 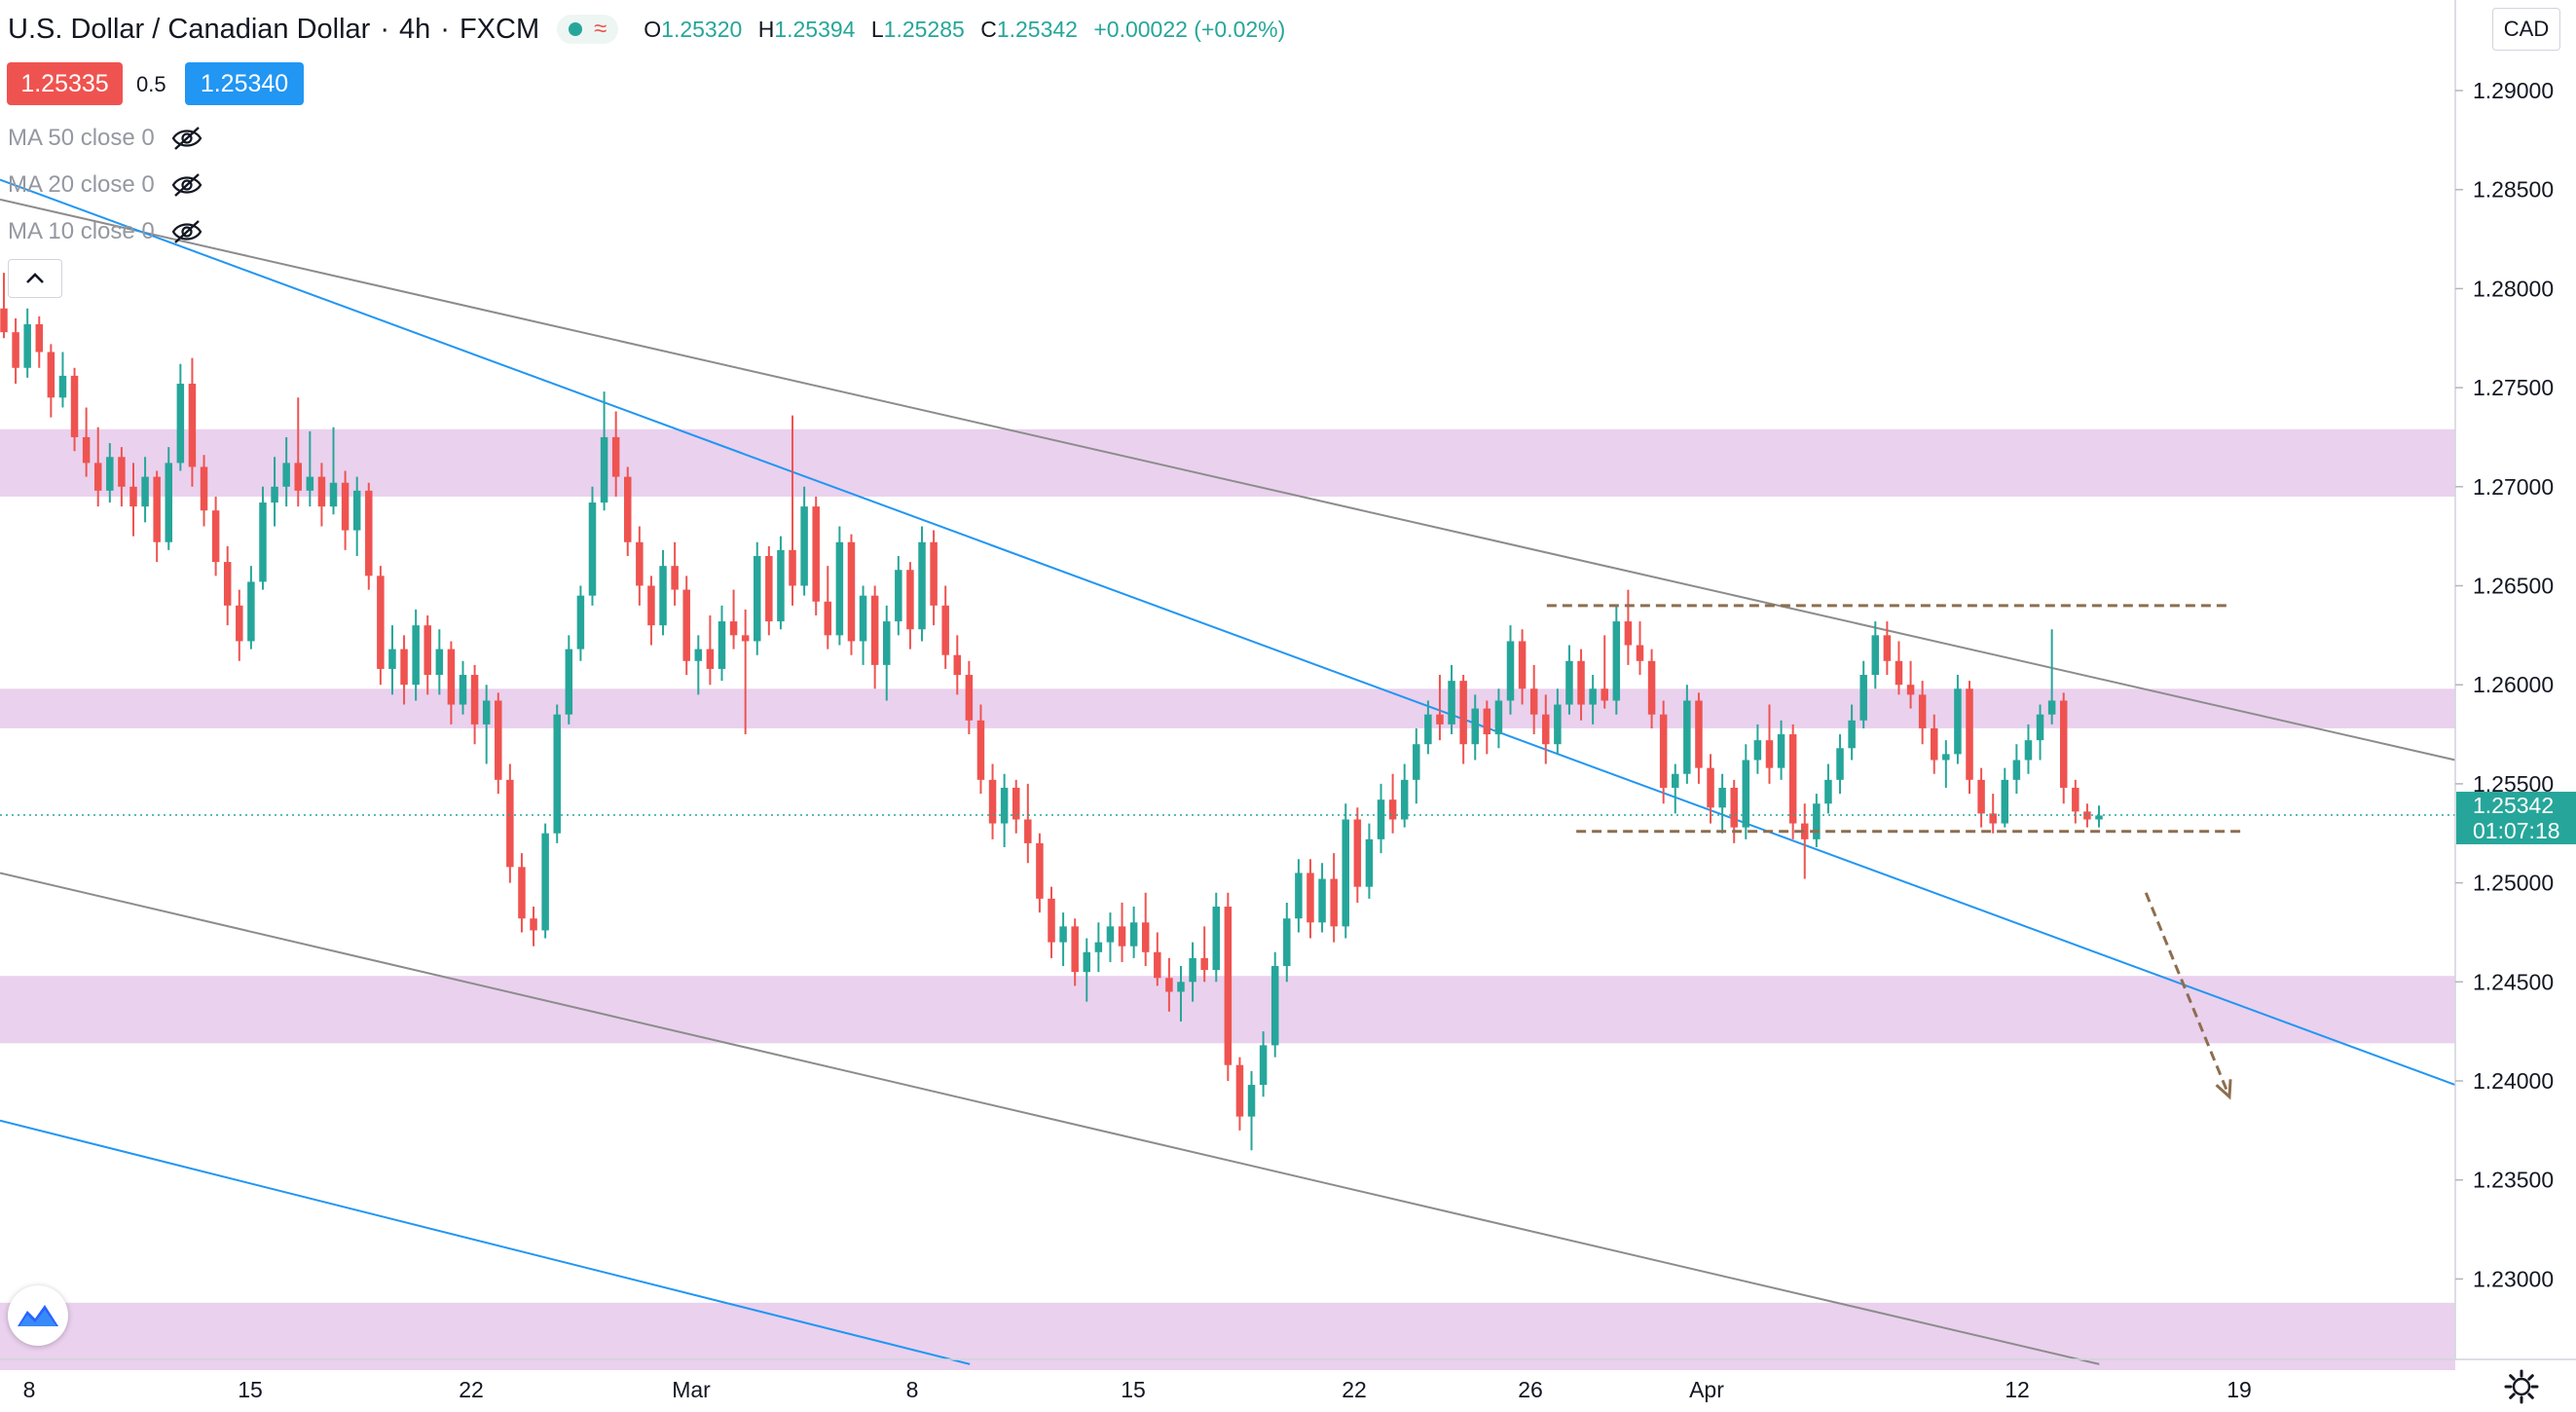 I want to click on market-status: ≈, so click(x=588, y=29).